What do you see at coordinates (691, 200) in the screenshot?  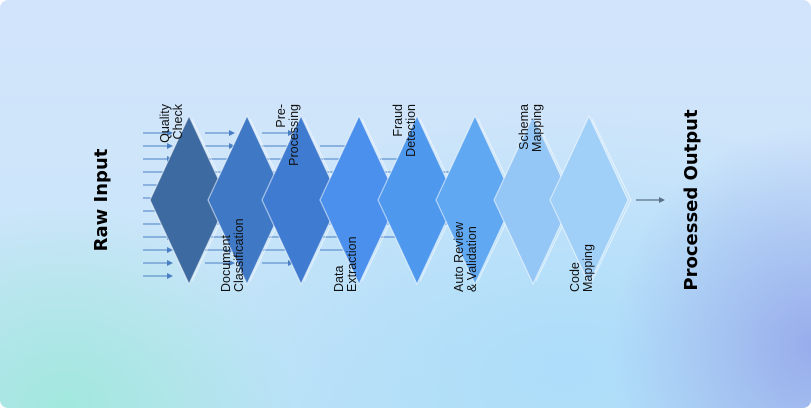 I see `processed-output-label: Processed Output` at bounding box center [691, 200].